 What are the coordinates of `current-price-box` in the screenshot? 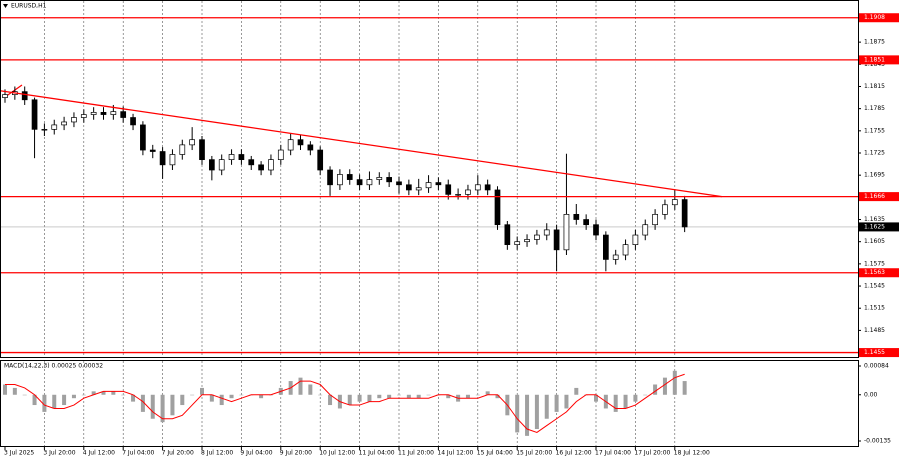 It's located at (879, 227).